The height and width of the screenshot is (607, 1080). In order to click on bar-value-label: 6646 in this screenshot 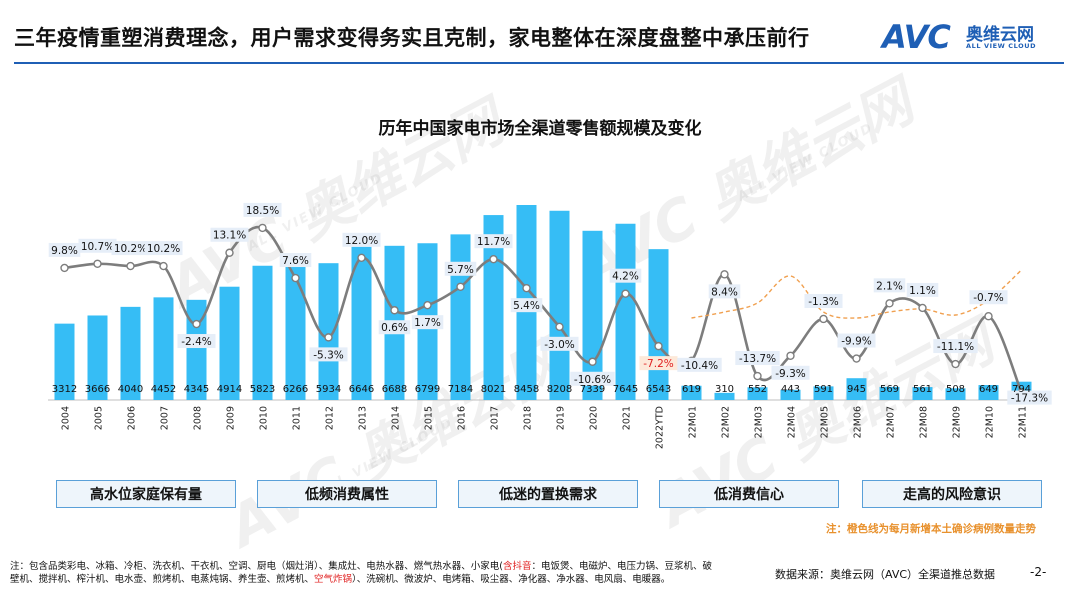, I will do `click(361, 389)`.